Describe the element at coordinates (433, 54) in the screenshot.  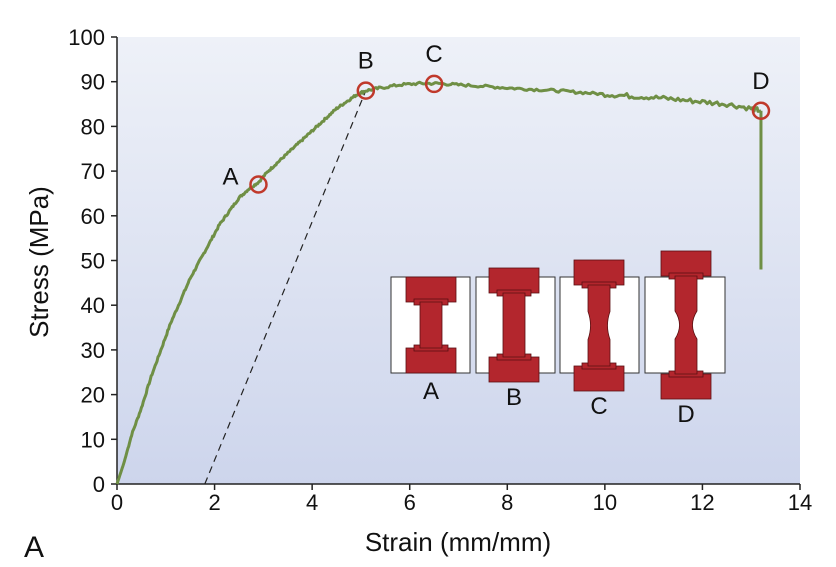
I see `point-label-c: C` at that location.